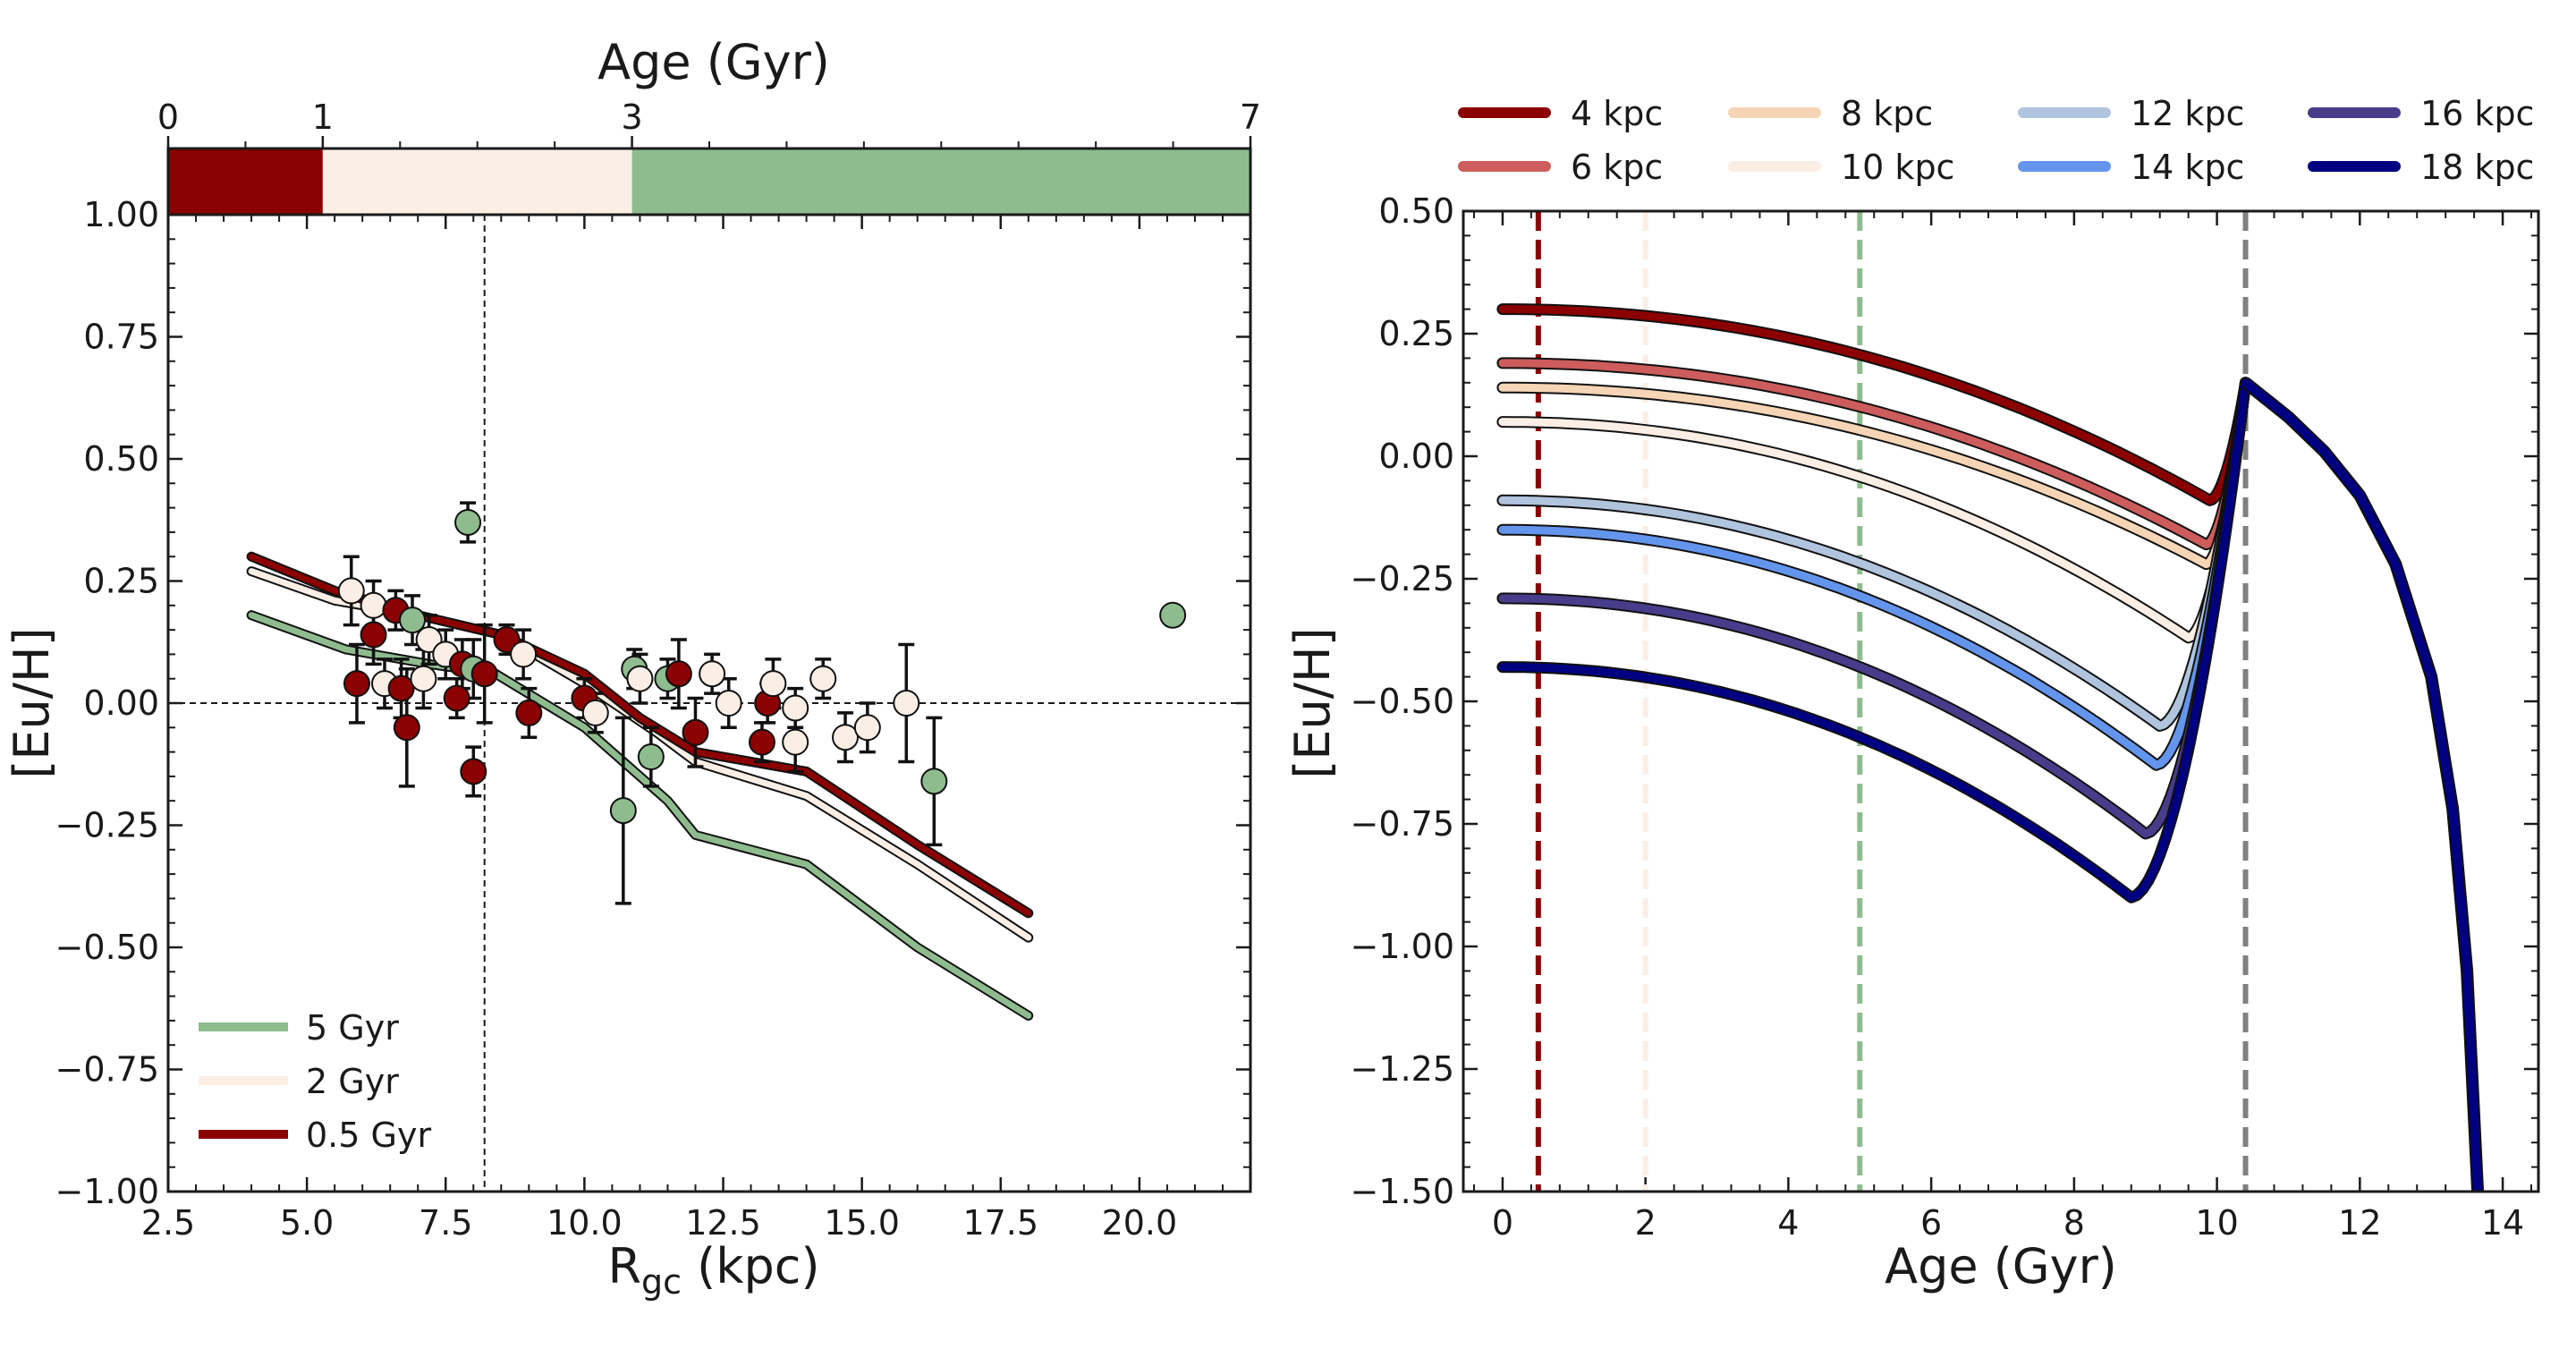 The width and height of the screenshot is (2576, 1349). I want to click on age-colorbar, so click(709, 181).